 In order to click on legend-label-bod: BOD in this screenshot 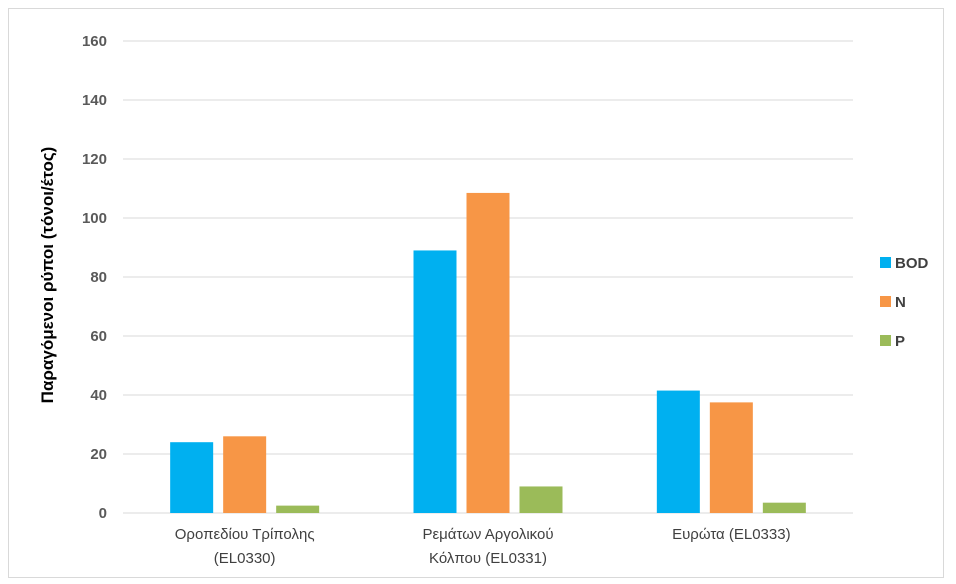, I will do `click(912, 263)`.